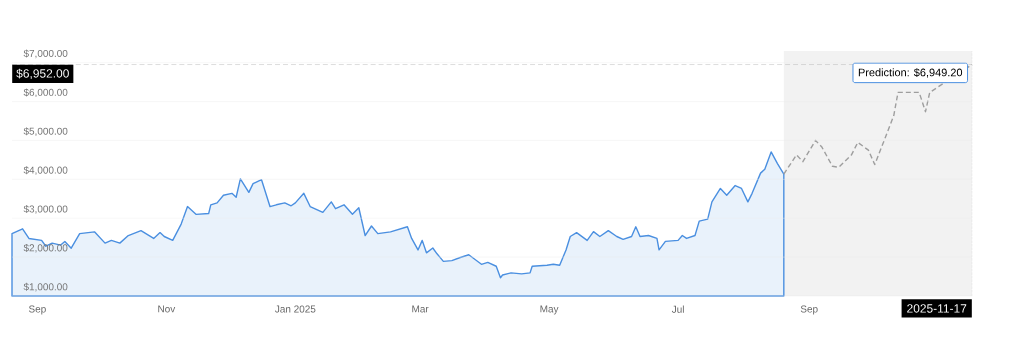  I want to click on y-tick-label: $7,000.00, so click(45, 54).